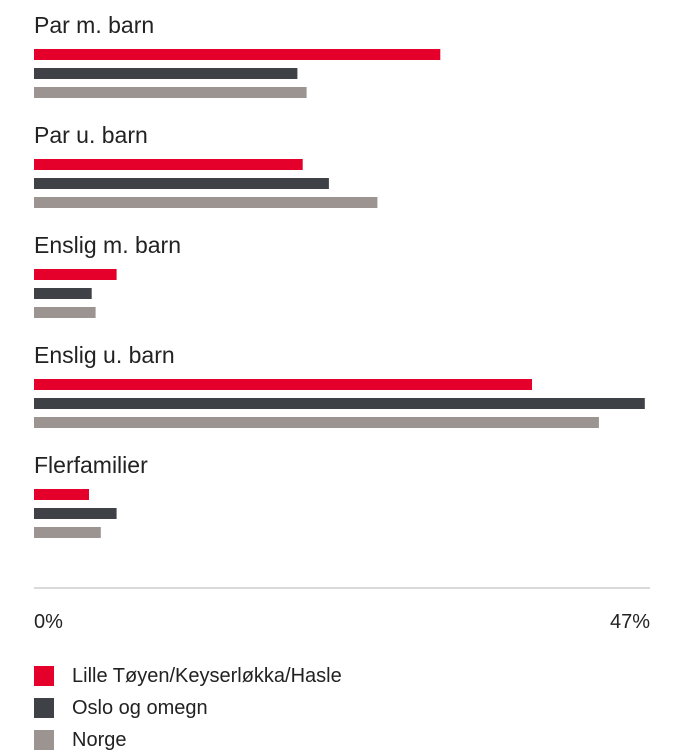 The image size is (677, 756). I want to click on legend-label: Oslo og omegn, so click(140, 707).